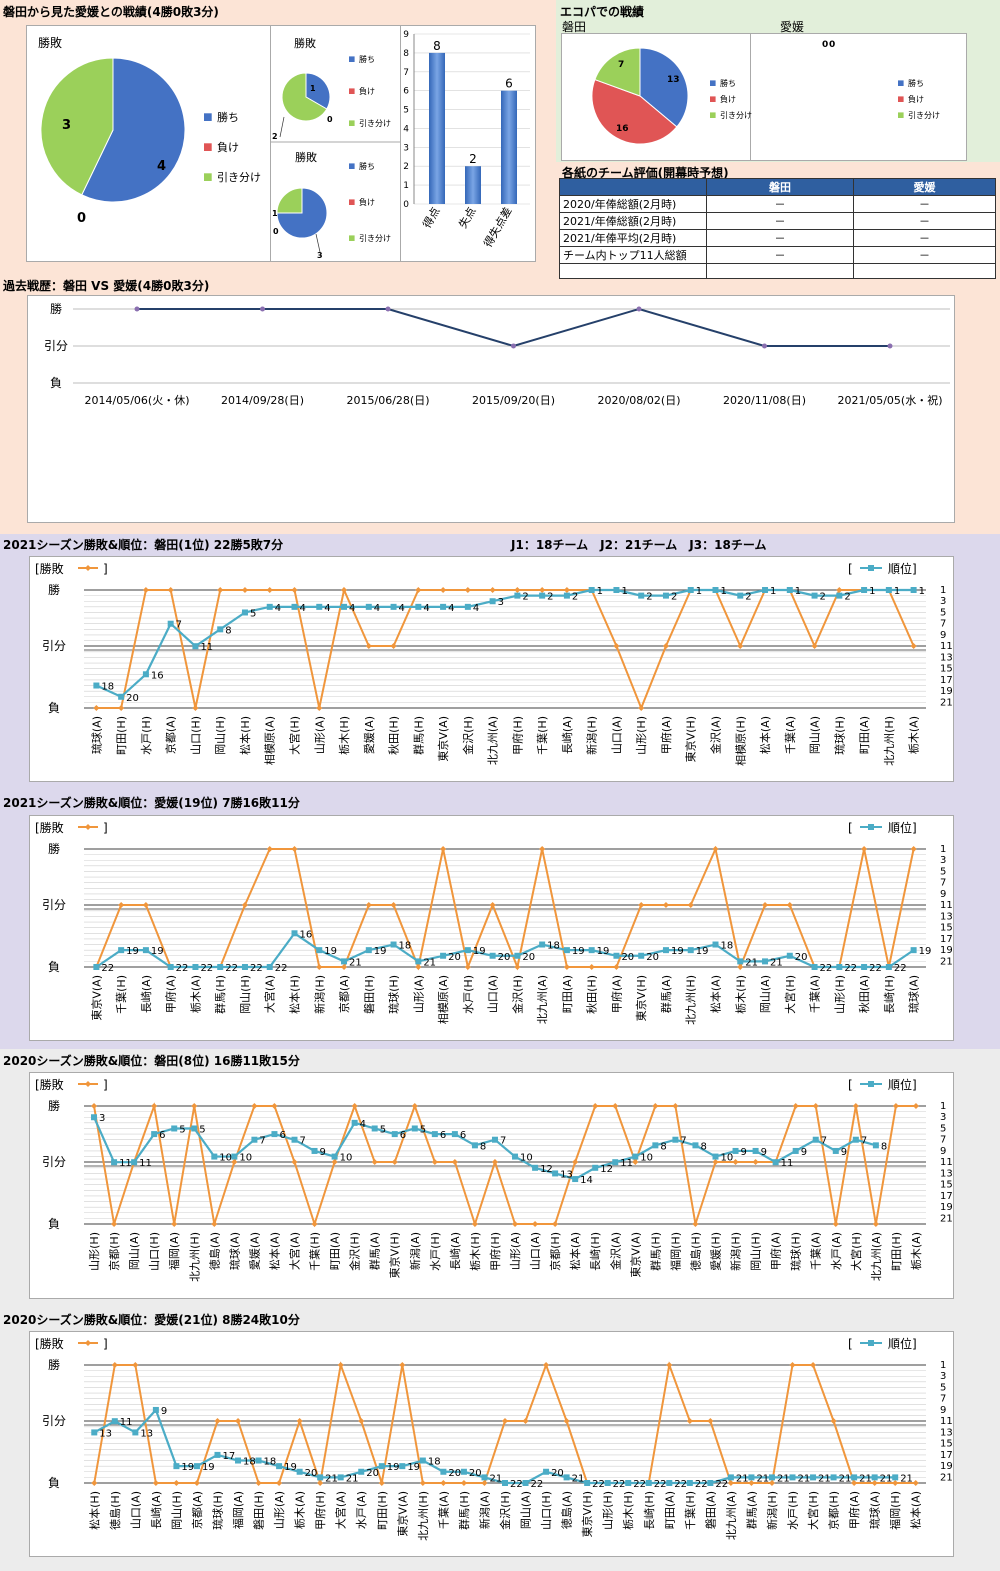 This screenshot has height=1571, width=1000. Describe the element at coordinates (394, 994) in the screenshot. I see `season-1-xlabel-12: 琉球(H)` at that location.